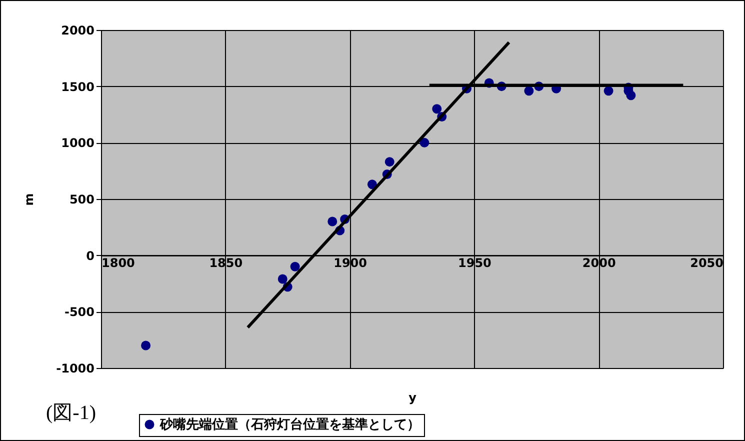 Image resolution: width=745 pixels, height=441 pixels. Describe the element at coordinates (77, 87) in the screenshot. I see `y-tick-label: 1500` at that location.